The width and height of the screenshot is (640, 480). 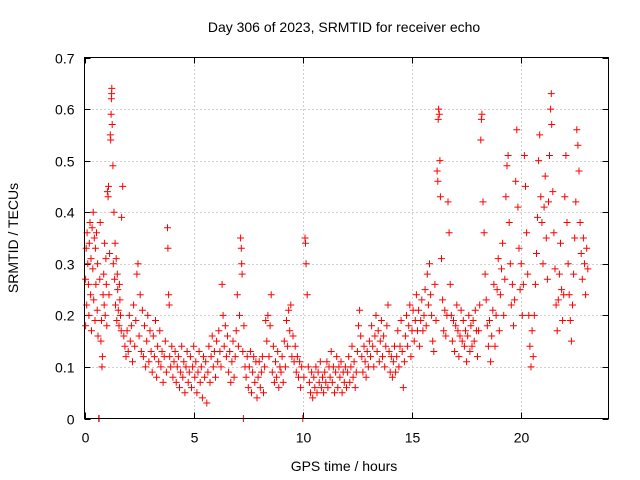 What do you see at coordinates (413, 438) in the screenshot?
I see `x-tick-label: 15` at bounding box center [413, 438].